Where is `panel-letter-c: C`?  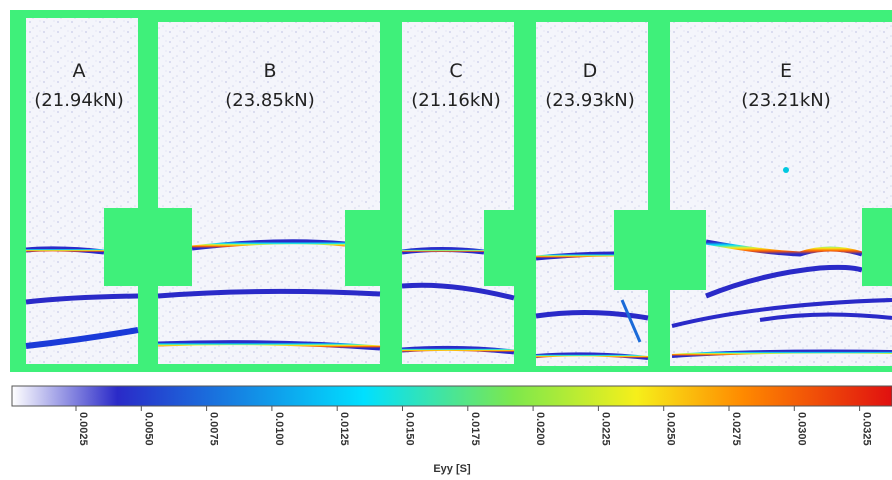
panel-letter-c: C is located at coordinates (455, 71).